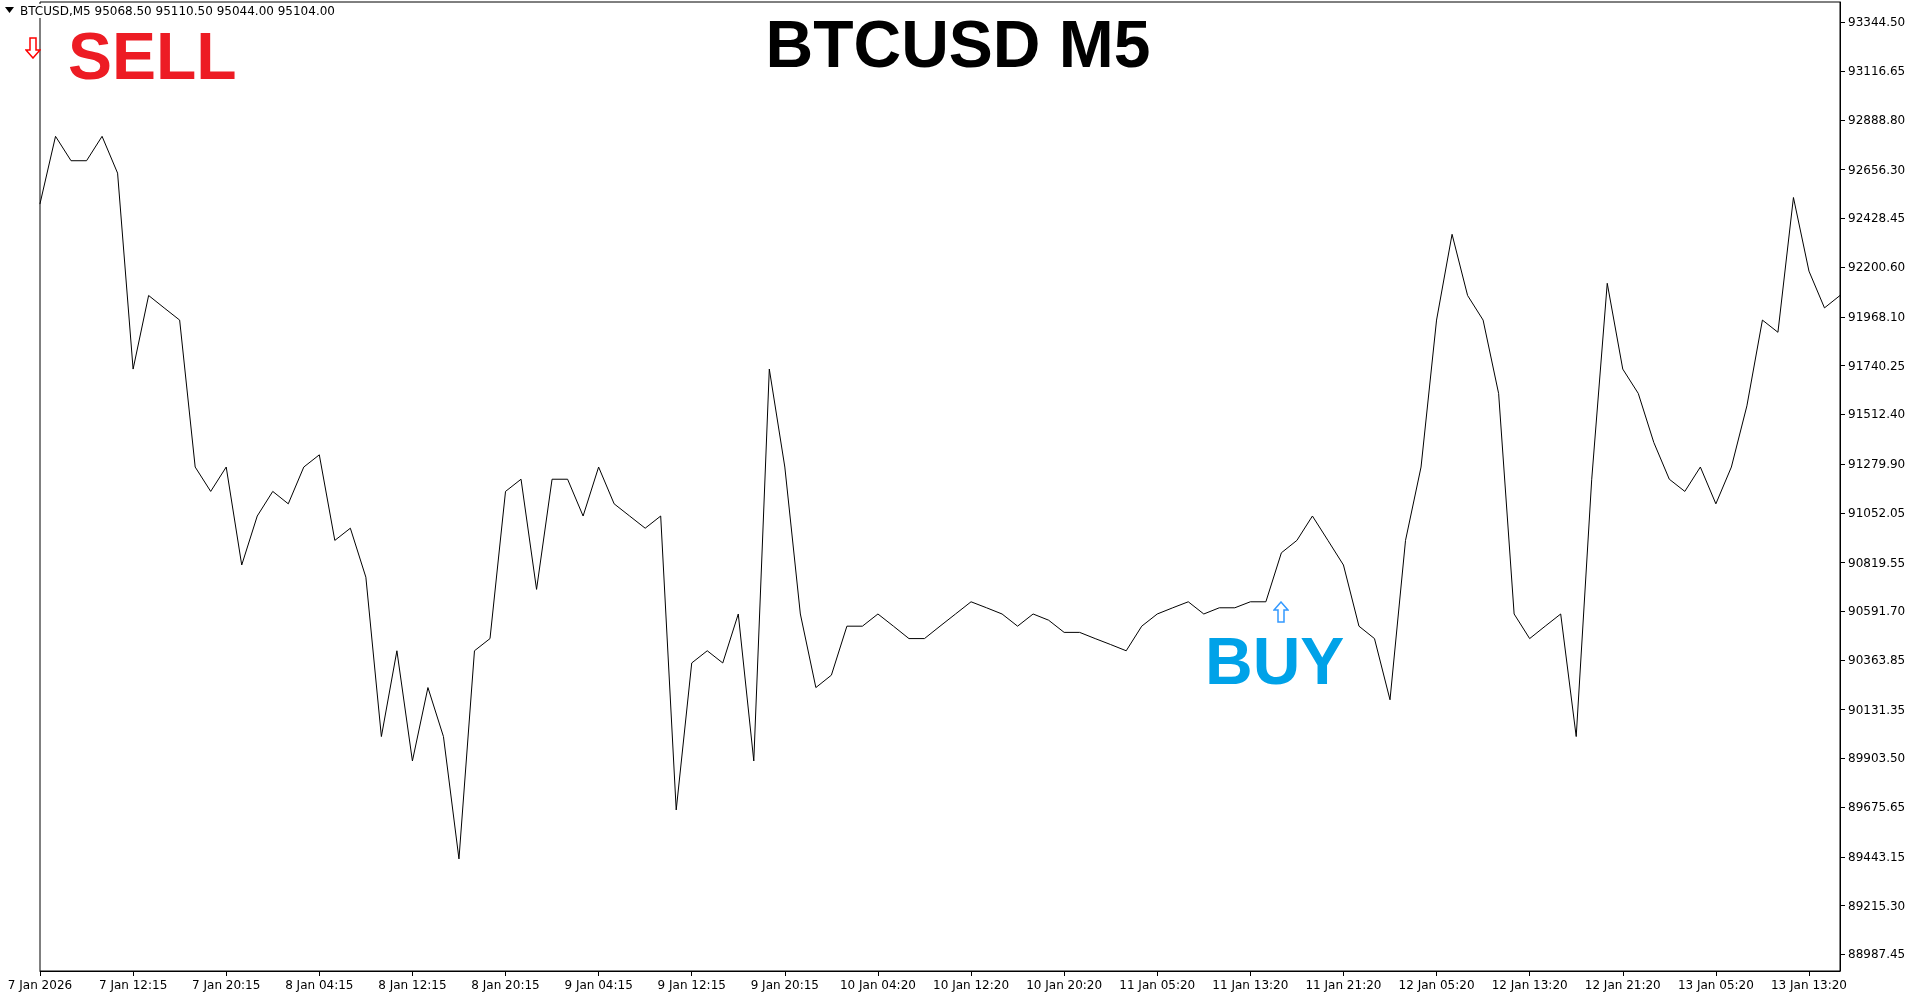 The height and width of the screenshot is (995, 1916). What do you see at coordinates (1275, 661) in the screenshot?
I see `annotation: BUY` at bounding box center [1275, 661].